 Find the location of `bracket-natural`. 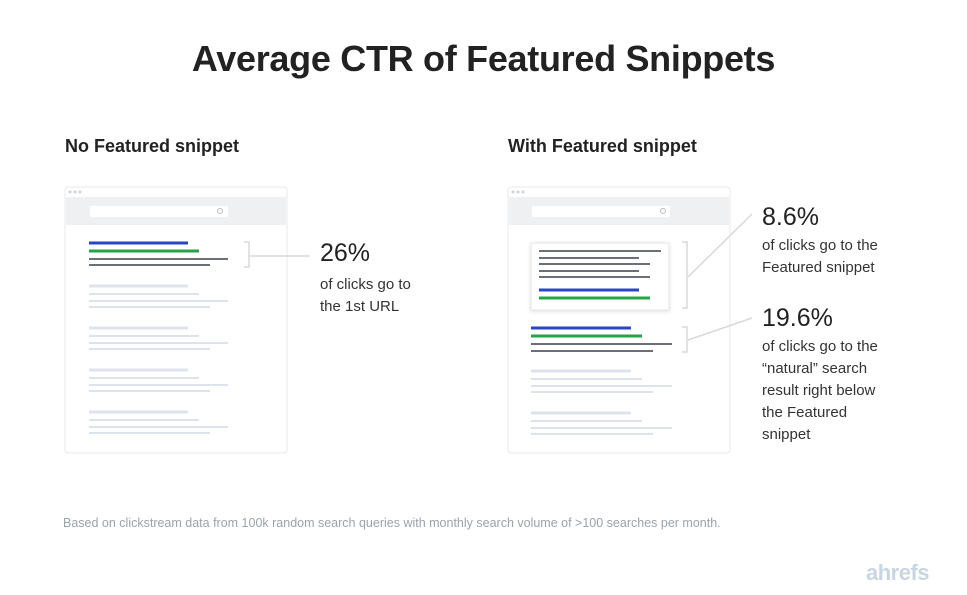

bracket-natural is located at coordinates (685, 339).